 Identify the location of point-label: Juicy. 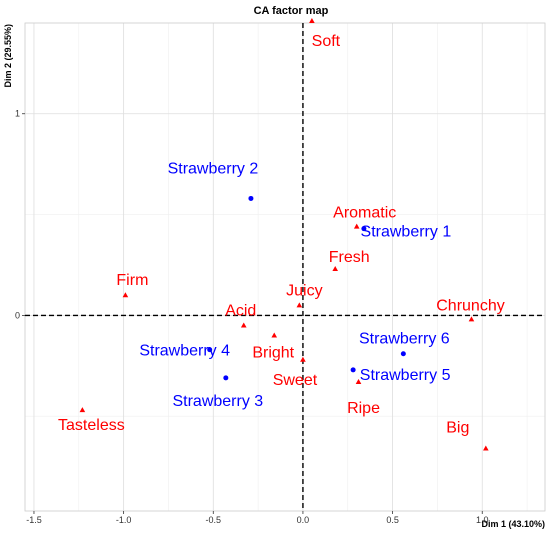
(304, 290).